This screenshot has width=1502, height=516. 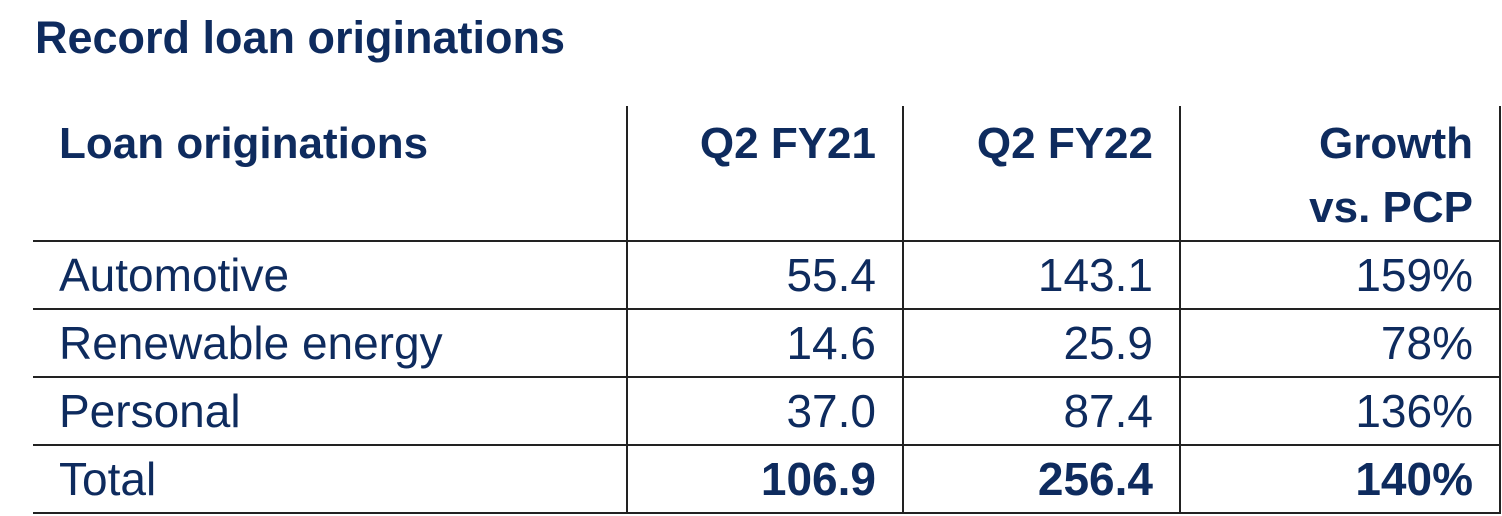 What do you see at coordinates (330, 275) in the screenshot?
I see `row-label: Automotive` at bounding box center [330, 275].